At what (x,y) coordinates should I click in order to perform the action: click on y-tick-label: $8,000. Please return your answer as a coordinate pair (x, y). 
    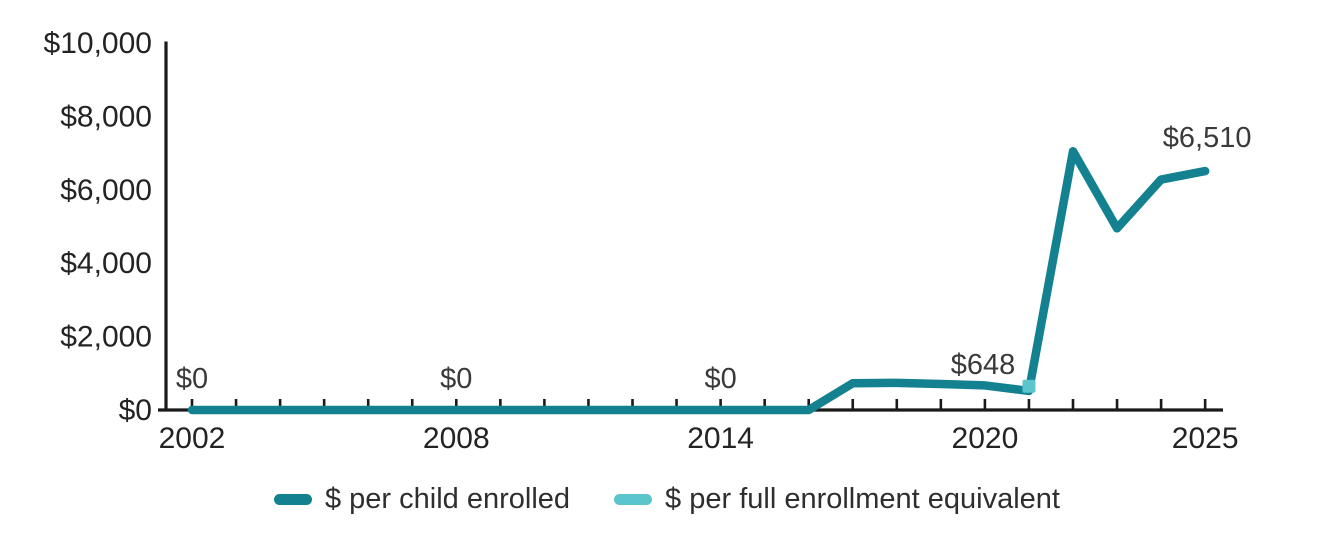
    Looking at the image, I should click on (106, 116).